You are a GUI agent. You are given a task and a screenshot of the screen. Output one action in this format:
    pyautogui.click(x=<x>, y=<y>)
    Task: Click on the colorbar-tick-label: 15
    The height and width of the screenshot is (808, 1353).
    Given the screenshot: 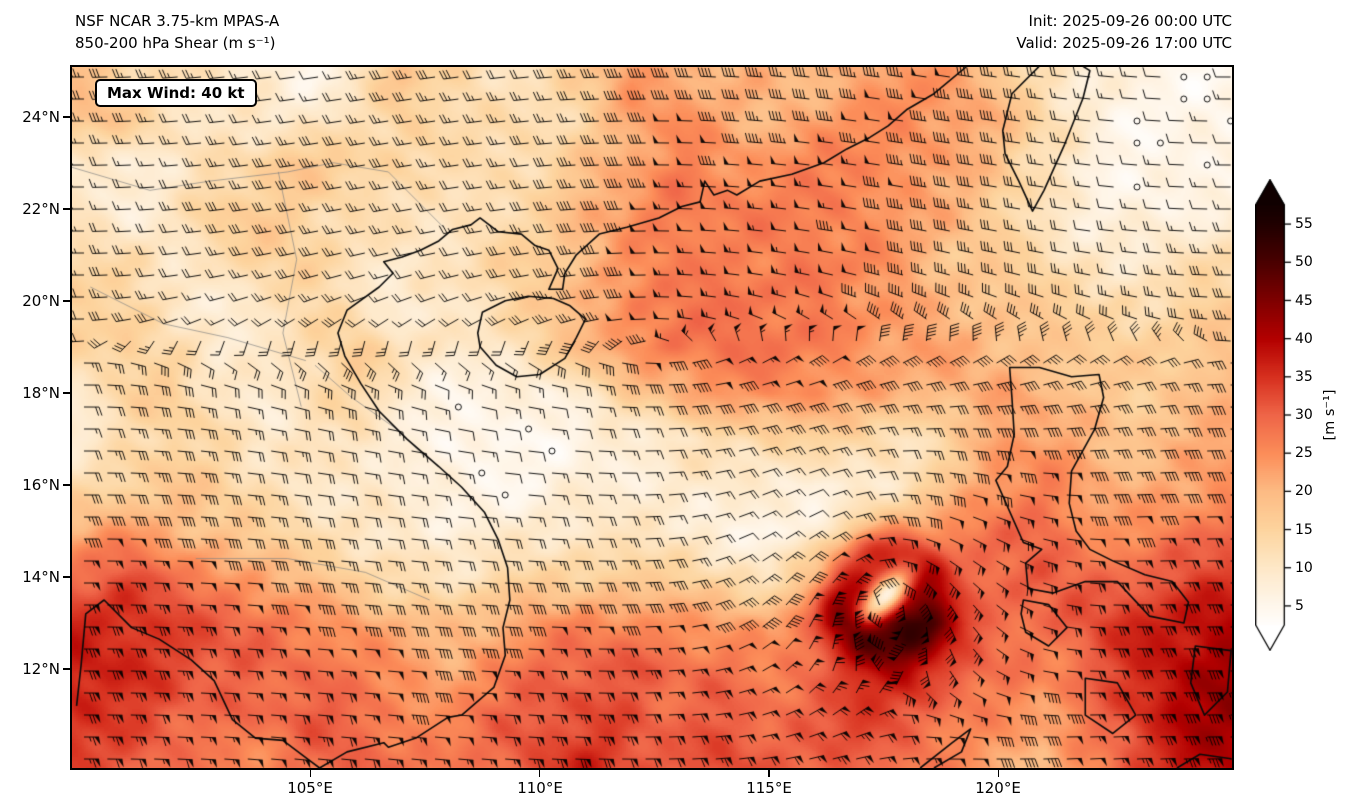 What is the action you would take?
    pyautogui.click(x=1304, y=530)
    